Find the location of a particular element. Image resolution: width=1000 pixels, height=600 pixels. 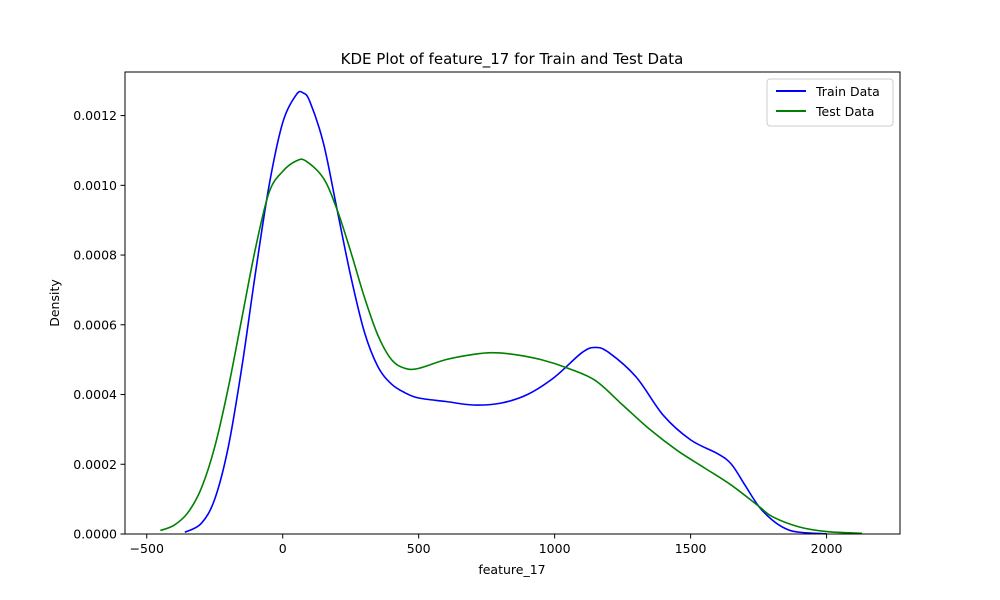

x-tick-label: 1000 is located at coordinates (555, 548).